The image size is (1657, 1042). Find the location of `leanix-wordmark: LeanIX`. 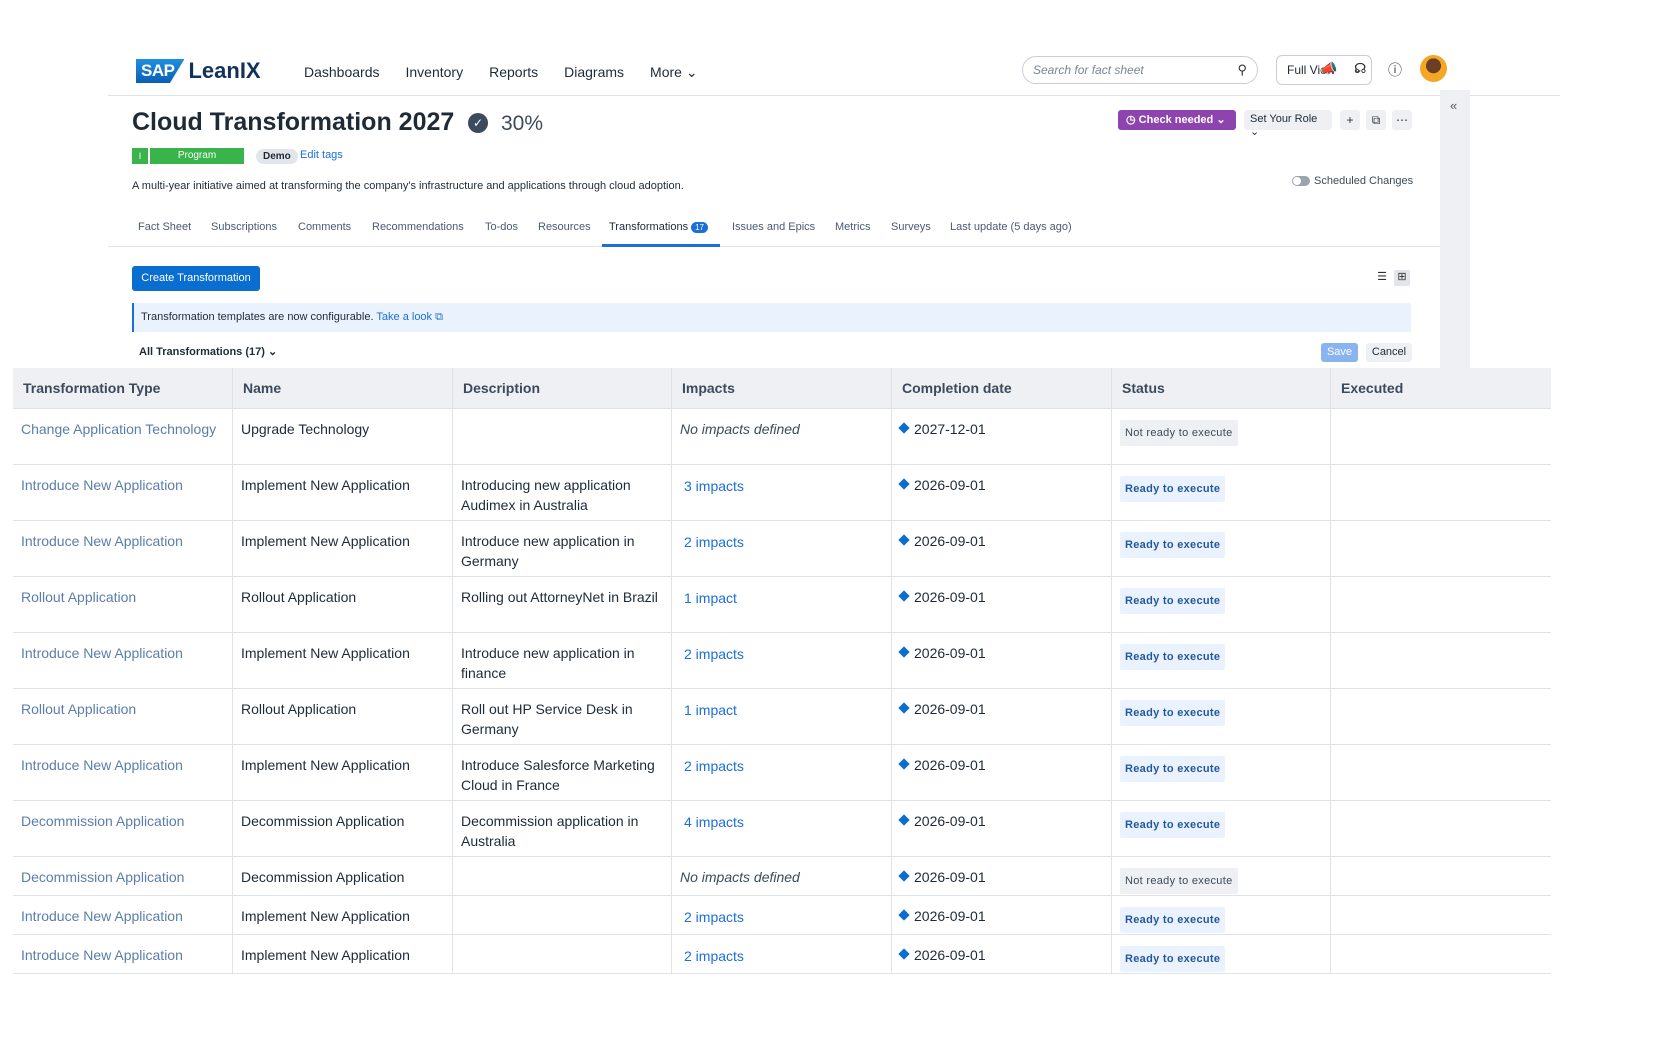

leanix-wordmark: LeanIX is located at coordinates (224, 70).